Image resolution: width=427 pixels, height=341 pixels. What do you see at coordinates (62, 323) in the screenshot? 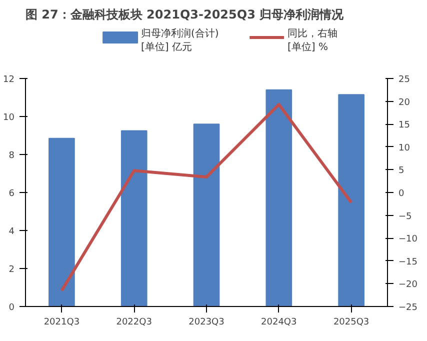
I see `x-tick-label: 2021Q3` at bounding box center [62, 323].